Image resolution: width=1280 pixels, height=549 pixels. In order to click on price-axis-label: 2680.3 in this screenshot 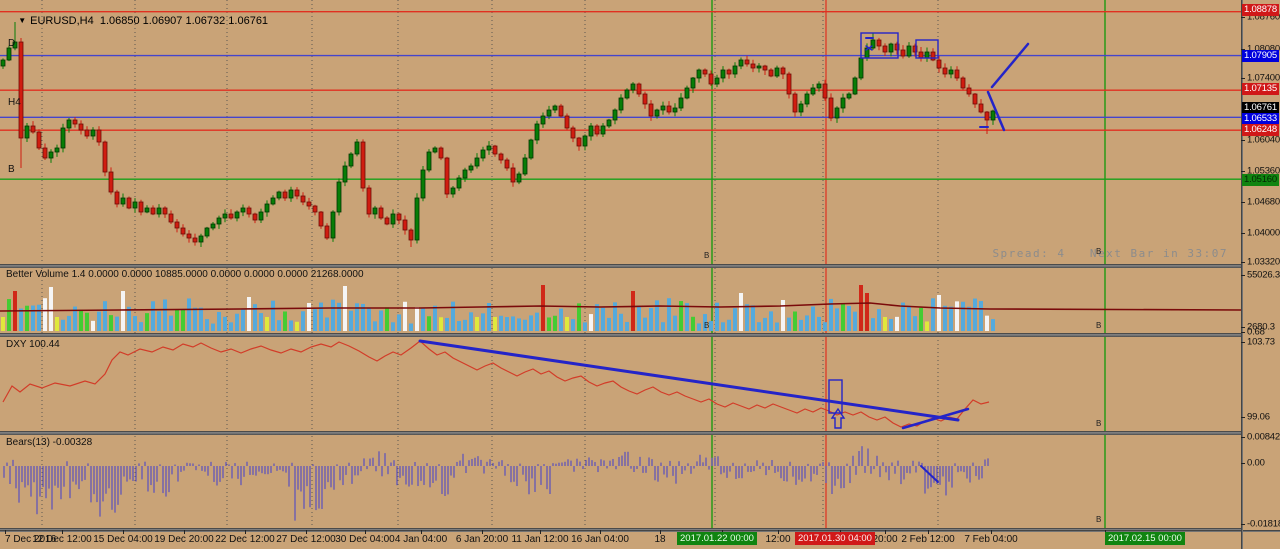, I will do `click(1261, 327)`.